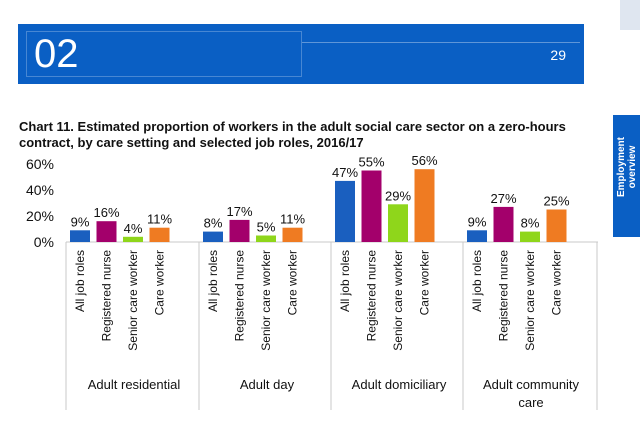  Describe the element at coordinates (40, 216) in the screenshot. I see `y-tick-label: 20%` at that location.